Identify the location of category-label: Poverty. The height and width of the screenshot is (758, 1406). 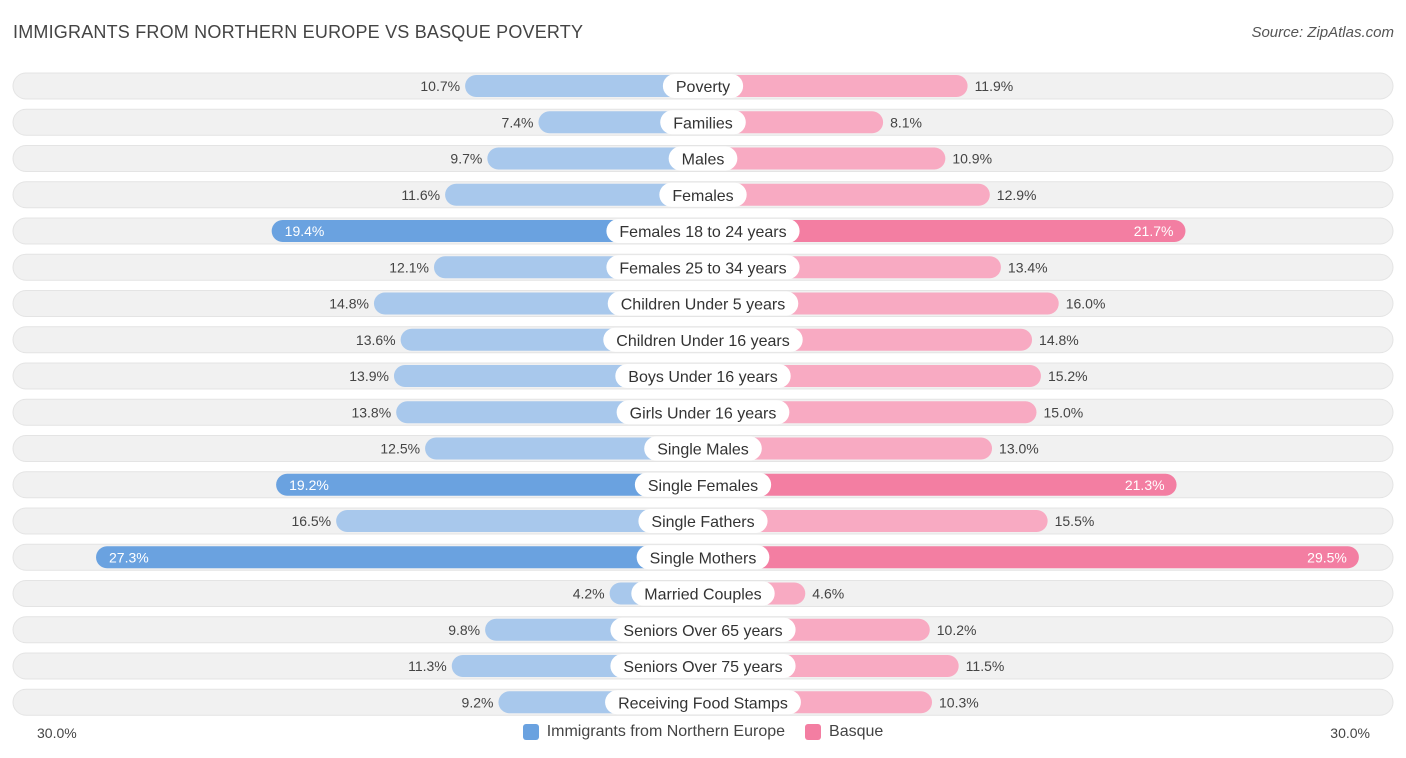
(703, 87).